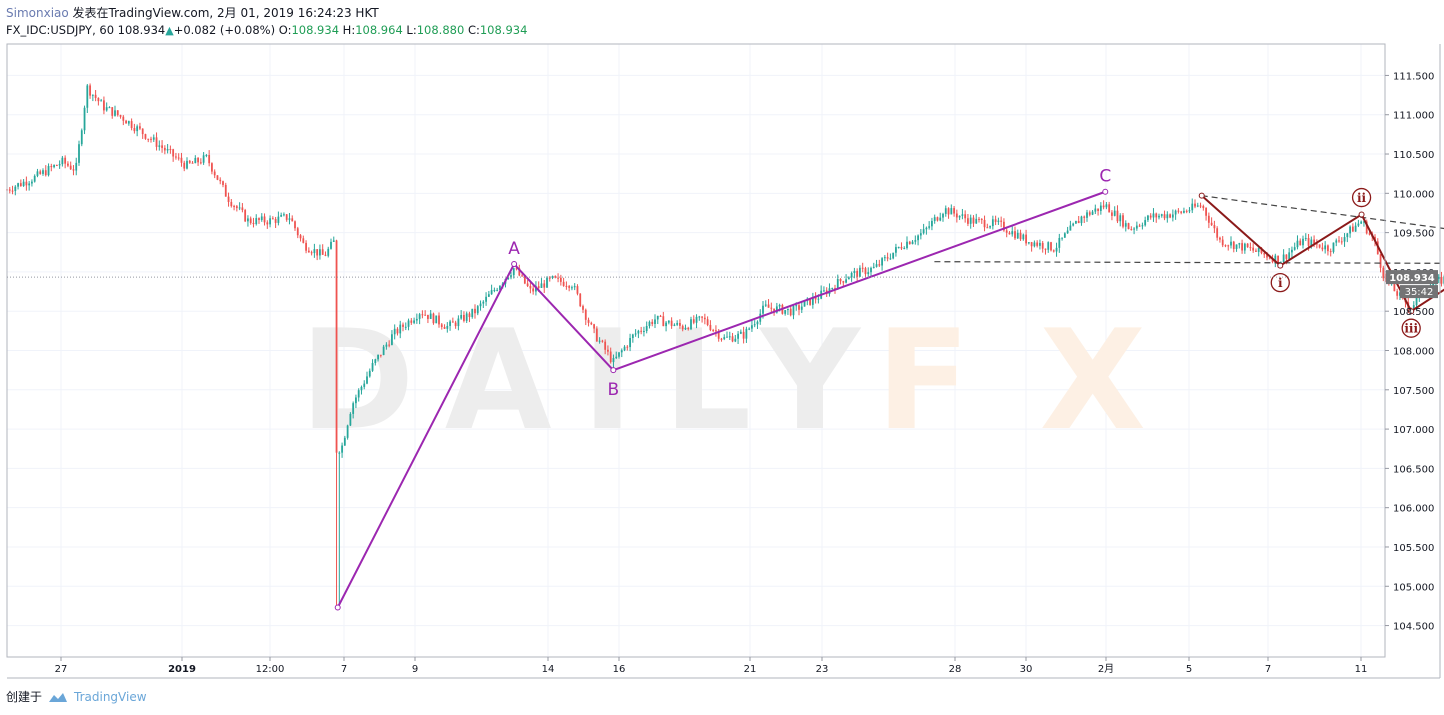  I want to click on open-label: O:, so click(285, 30).